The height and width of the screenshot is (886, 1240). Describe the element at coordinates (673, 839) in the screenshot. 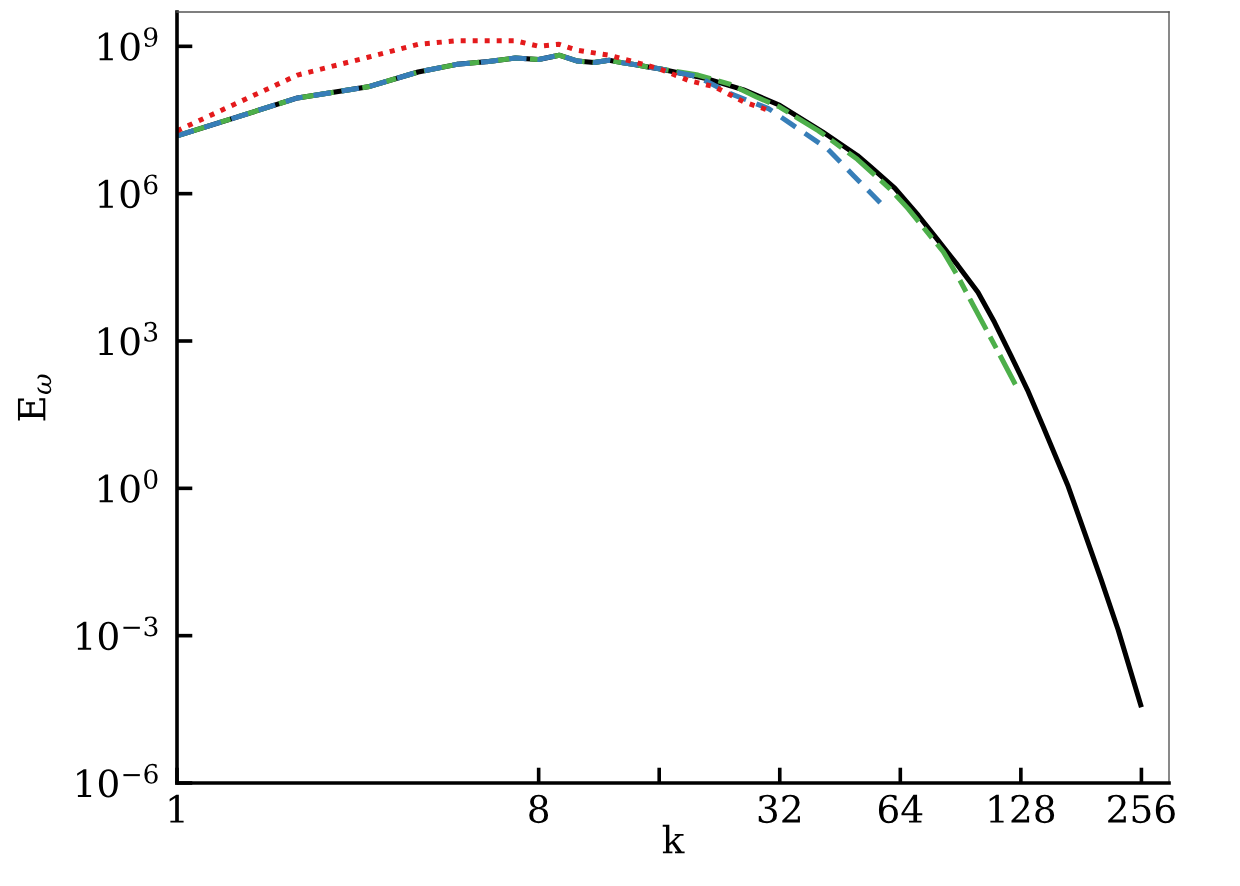

I see `x-axis-title: k` at that location.